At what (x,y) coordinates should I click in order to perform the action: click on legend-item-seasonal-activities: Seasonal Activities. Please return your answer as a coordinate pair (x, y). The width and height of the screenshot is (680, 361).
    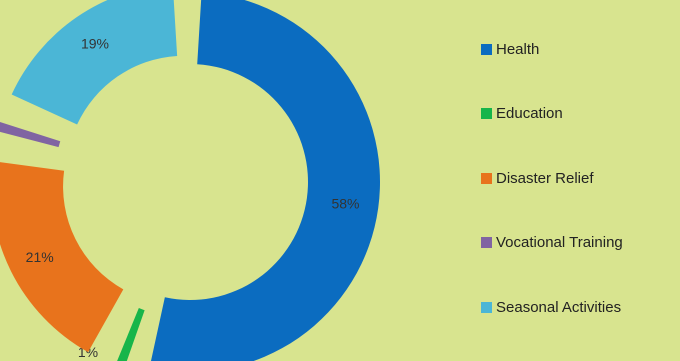
    Looking at the image, I should click on (552, 307).